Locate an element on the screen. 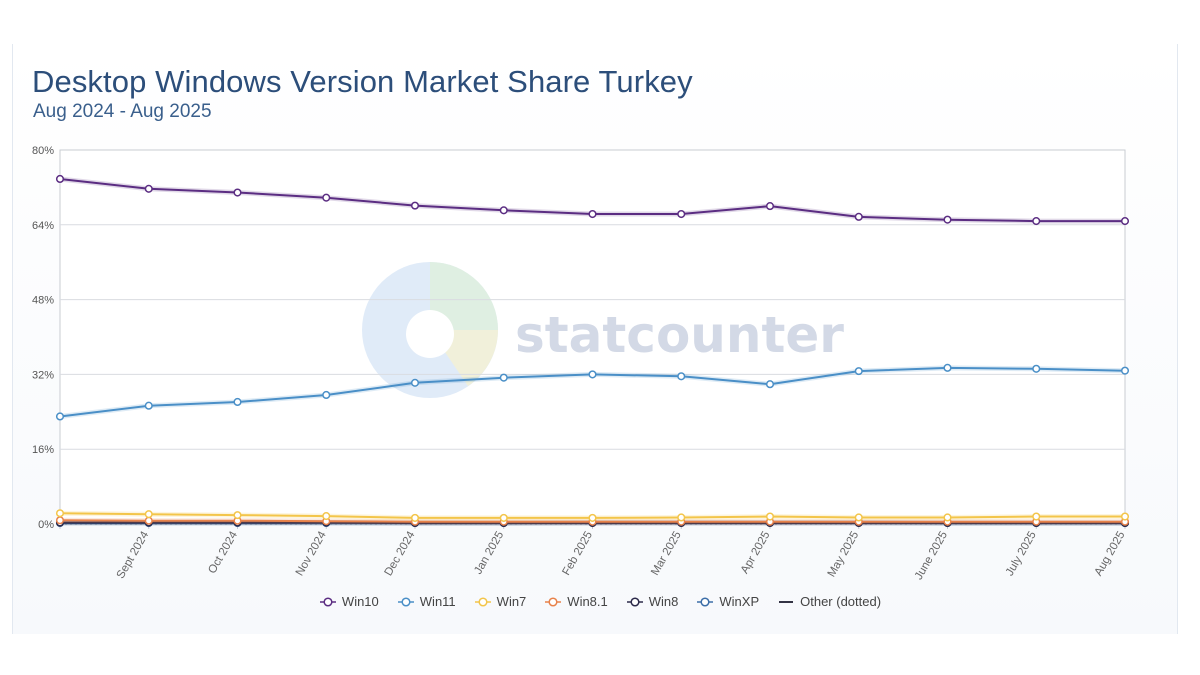 The image size is (1200, 675). legend-label: Win10 is located at coordinates (360, 601).